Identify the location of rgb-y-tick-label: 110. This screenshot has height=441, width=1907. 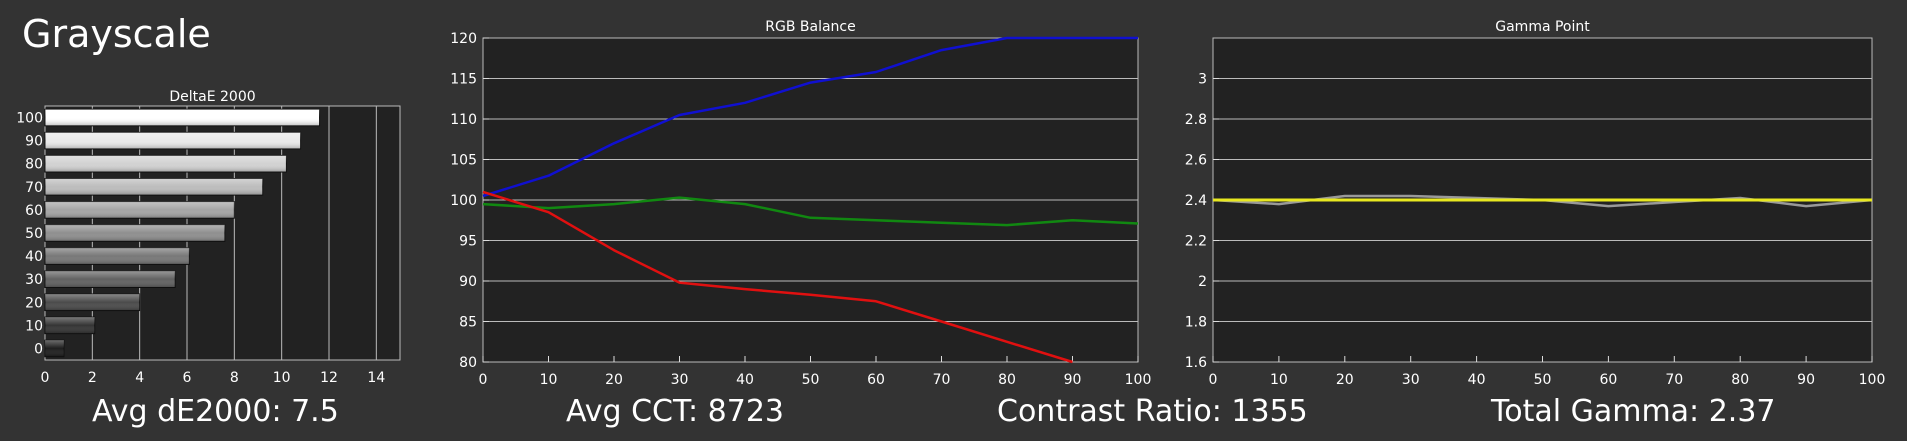
(463, 120).